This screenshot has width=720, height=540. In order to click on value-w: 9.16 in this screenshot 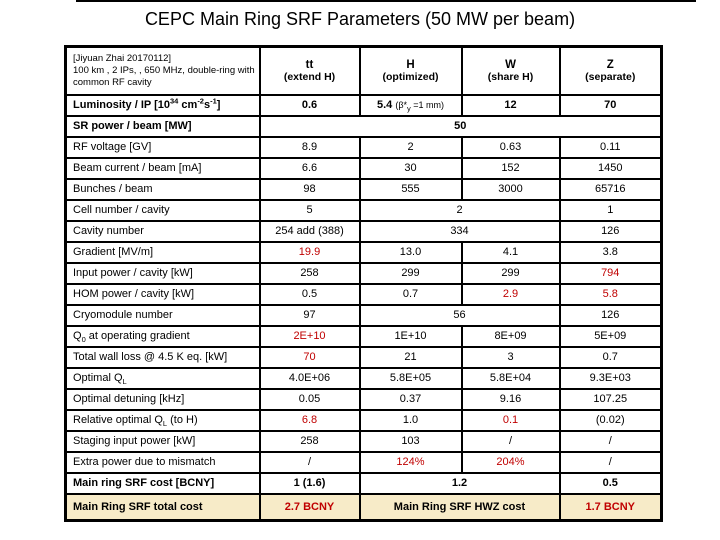, I will do `click(510, 399)`.